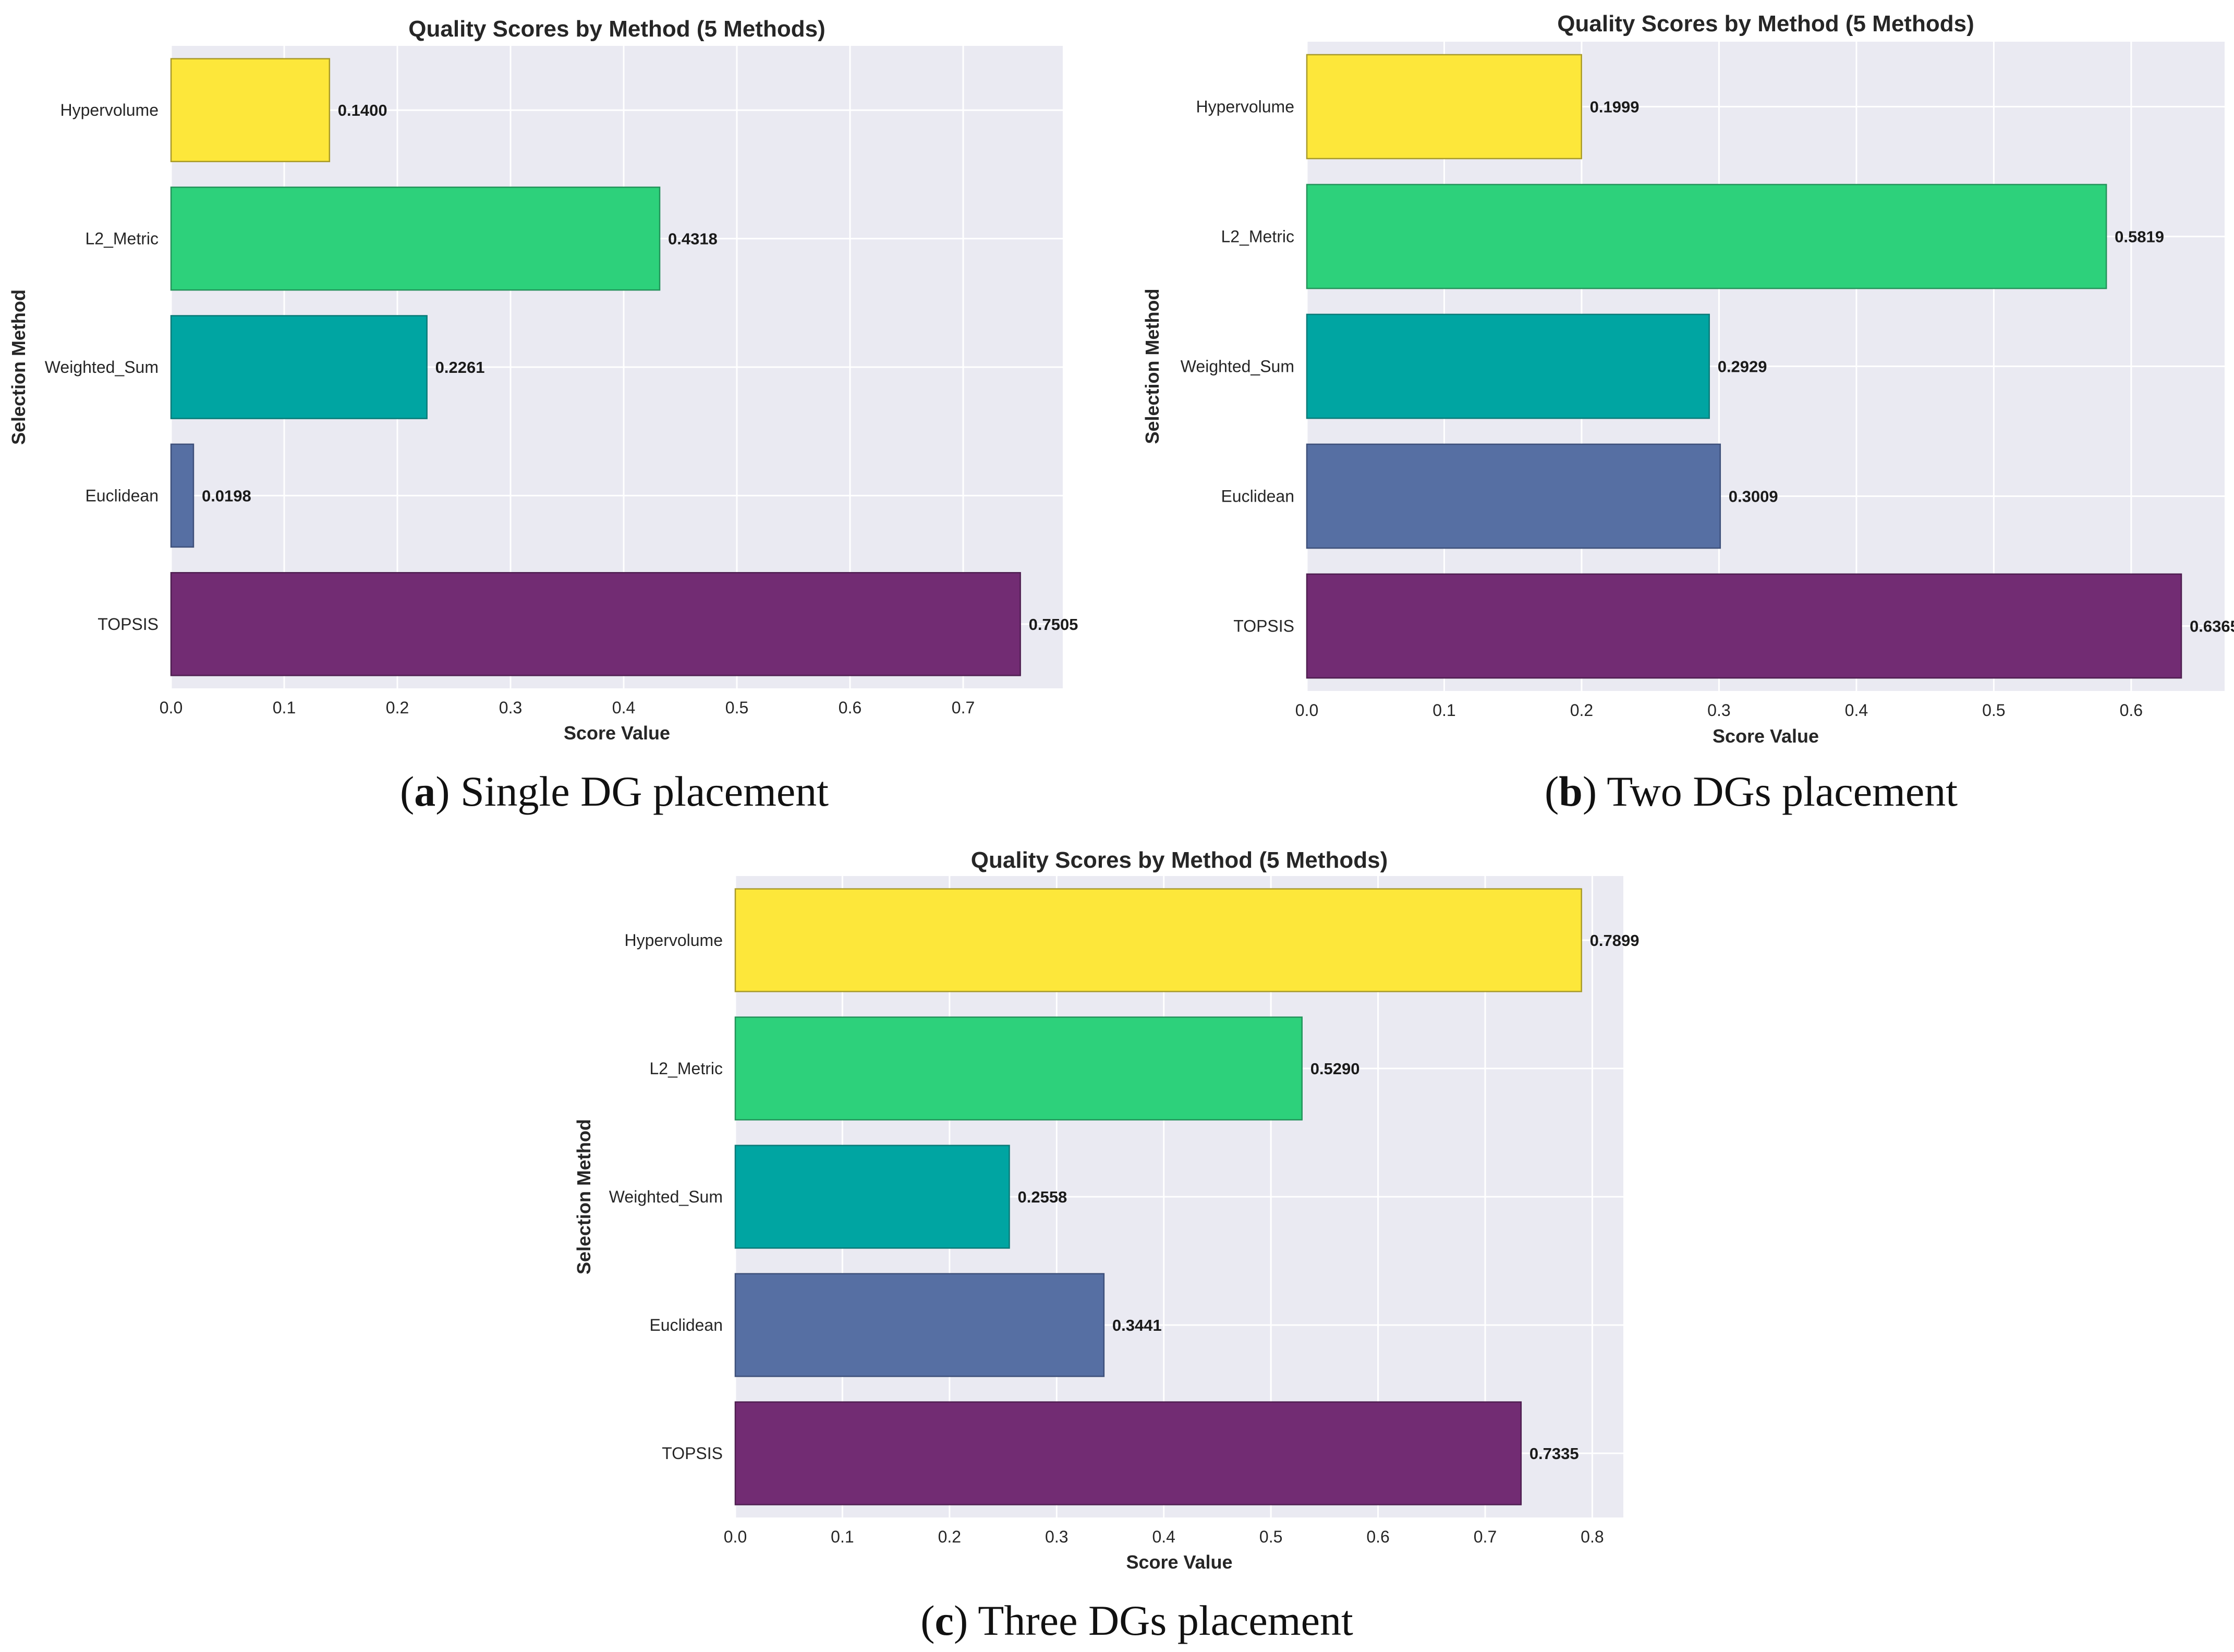 This screenshot has width=2234, height=1652. I want to click on bar-value-label: 0.3009, so click(1753, 497).